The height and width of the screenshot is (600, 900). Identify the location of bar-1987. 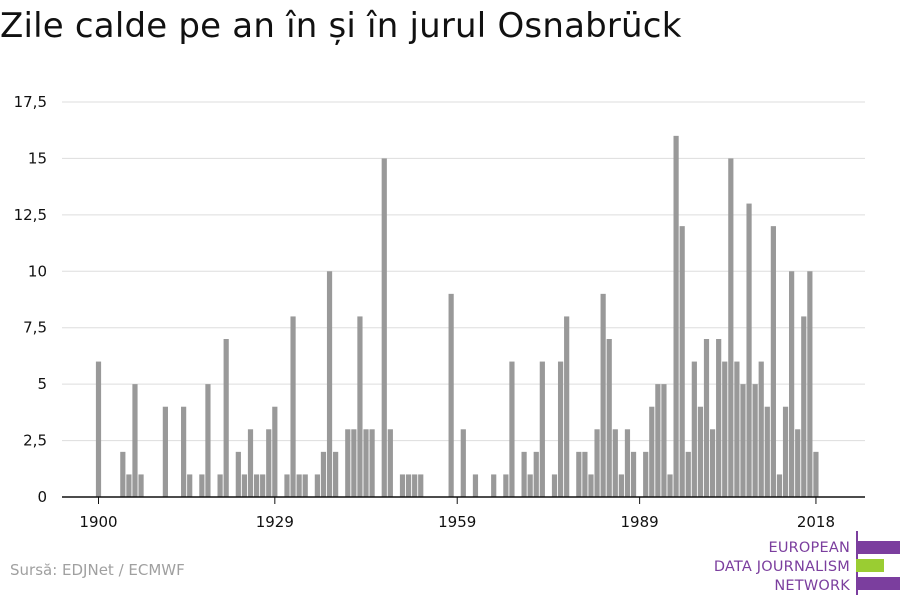
(627, 463).